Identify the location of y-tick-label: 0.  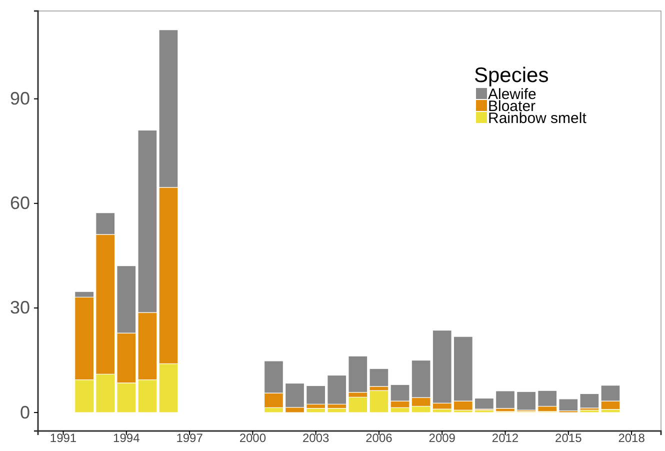
(25, 412).